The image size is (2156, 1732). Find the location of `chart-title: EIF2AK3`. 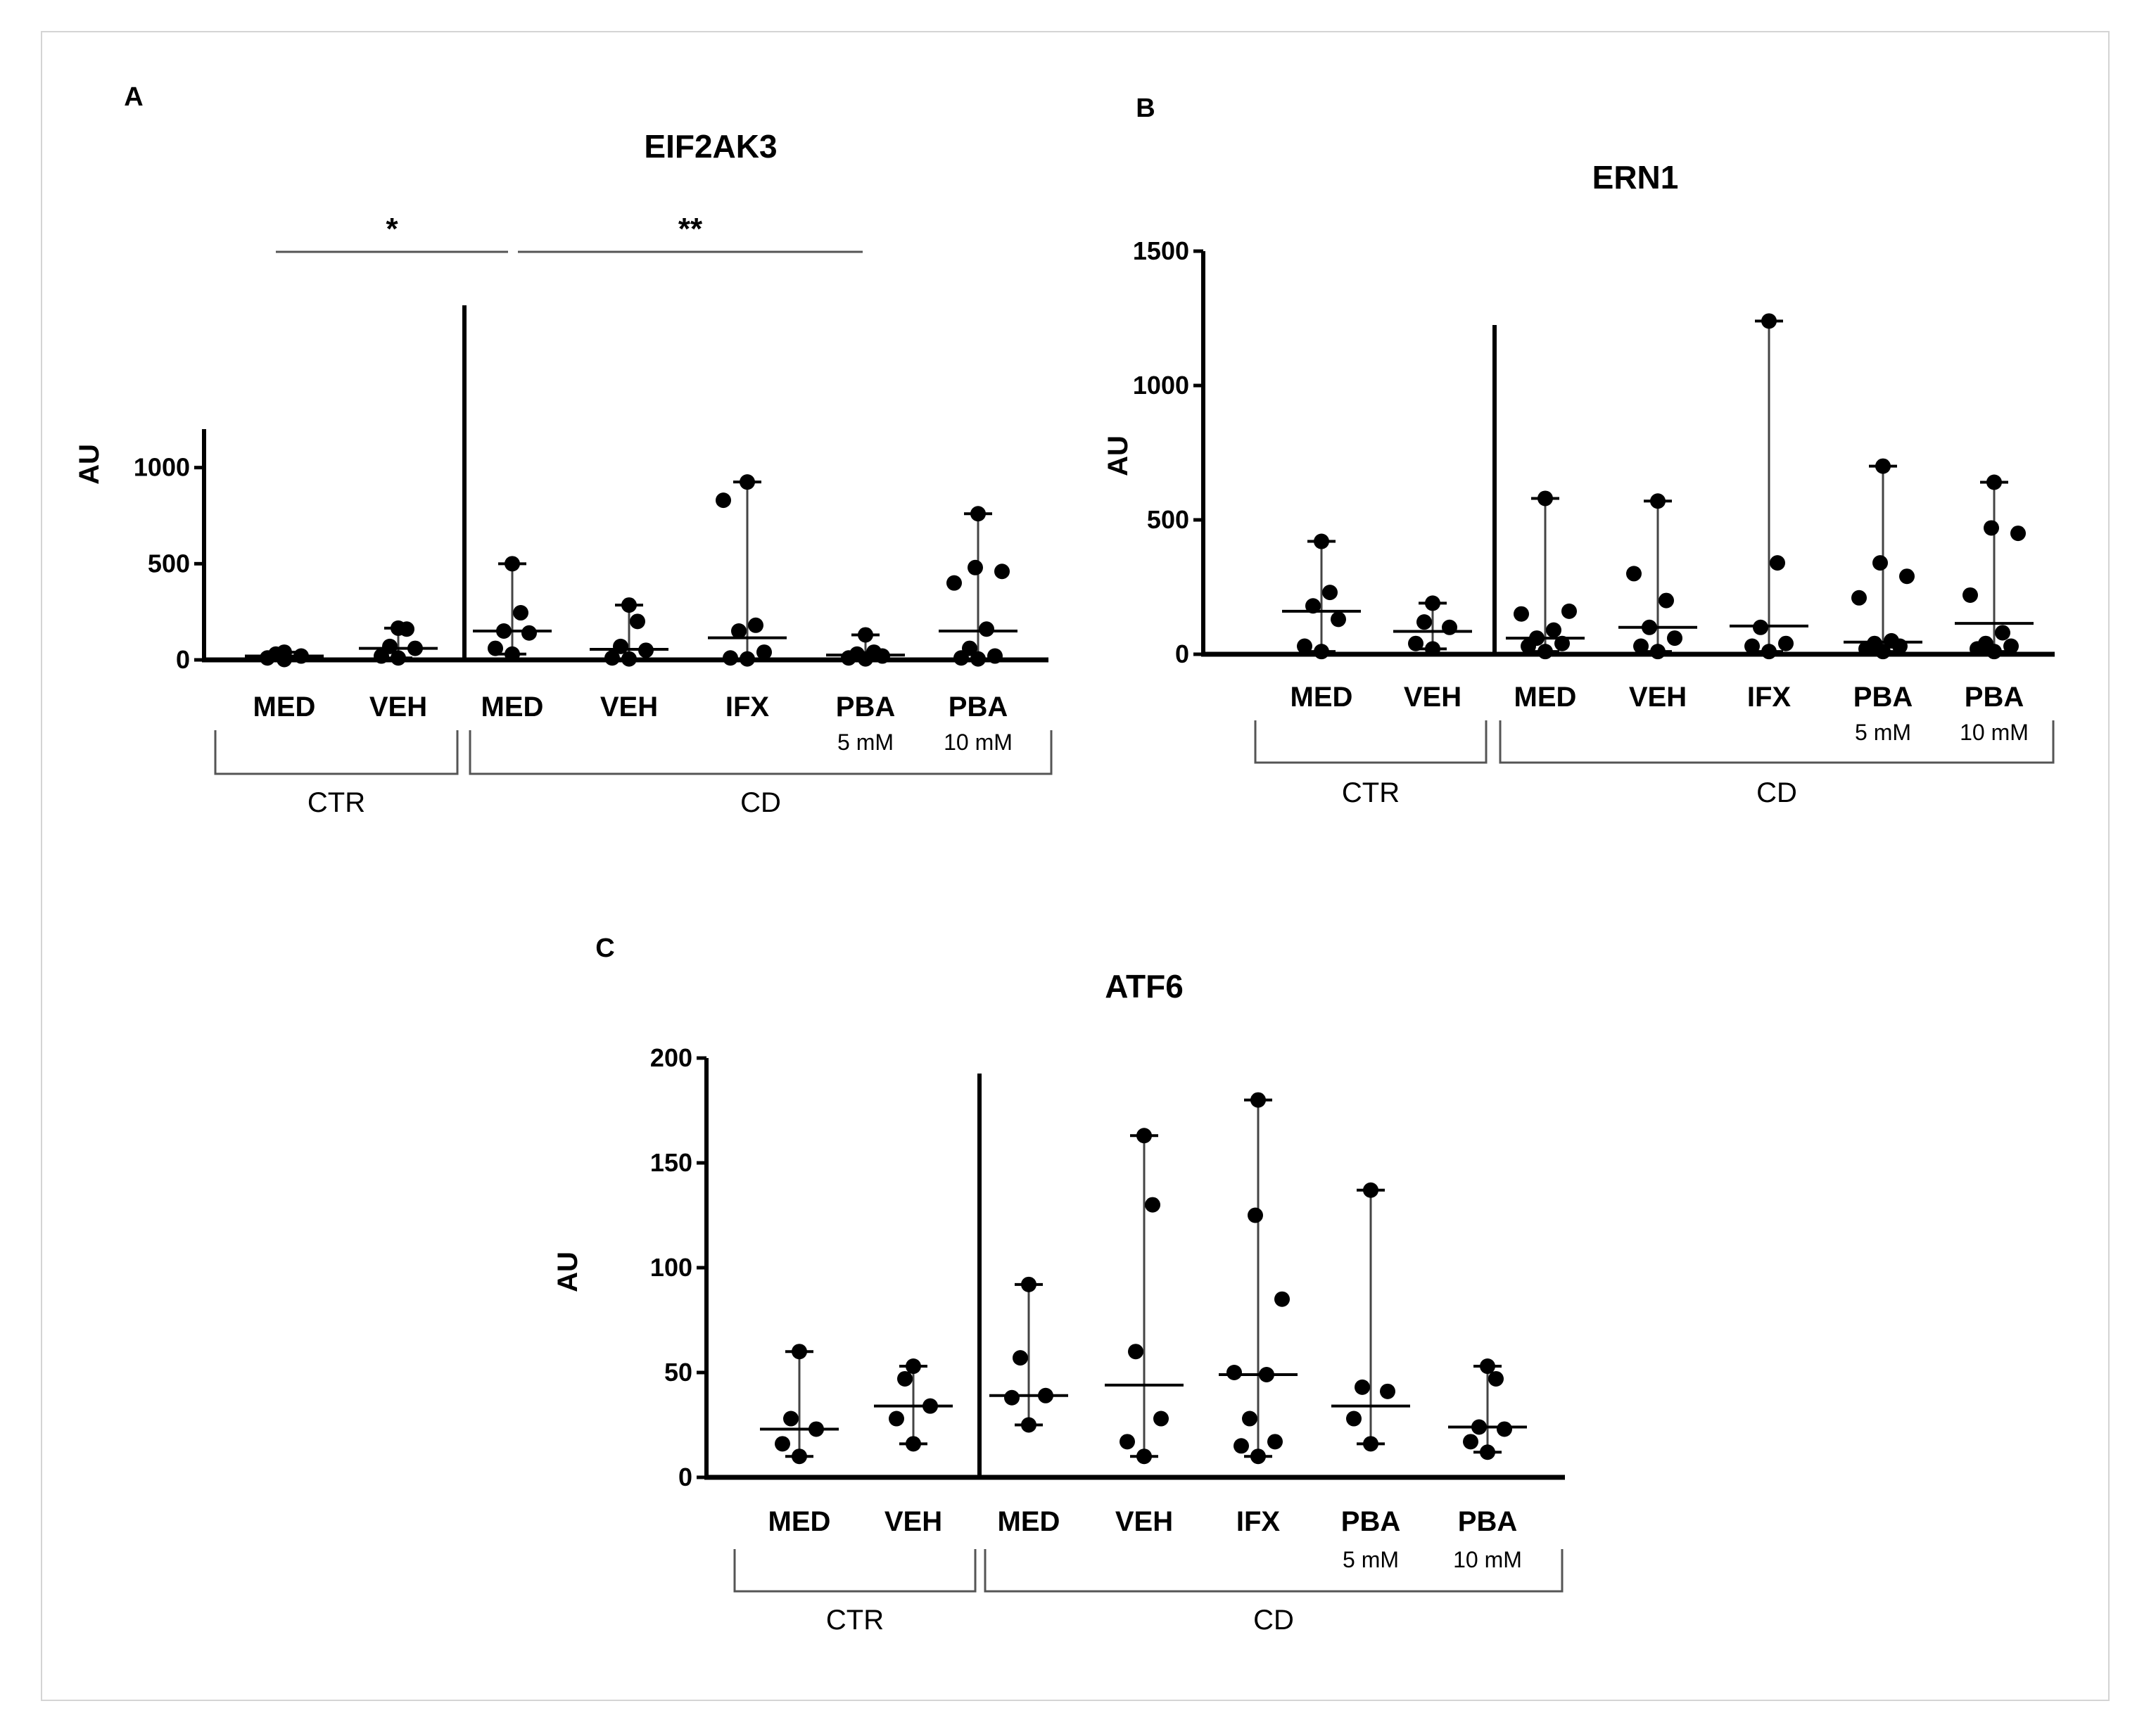

chart-title: EIF2AK3 is located at coordinates (710, 146).